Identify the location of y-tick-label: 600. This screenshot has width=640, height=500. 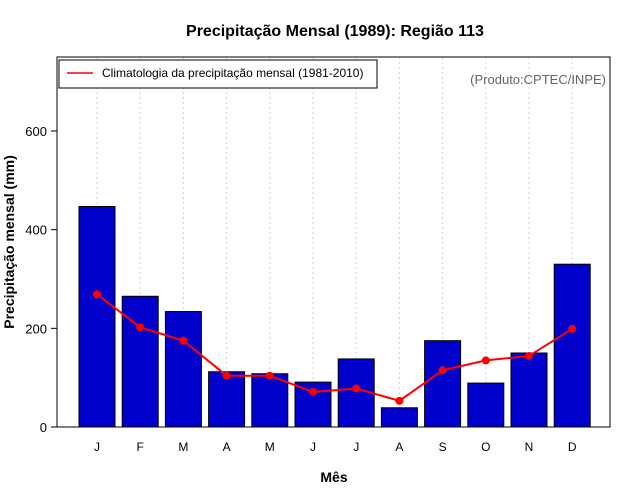
(36, 131).